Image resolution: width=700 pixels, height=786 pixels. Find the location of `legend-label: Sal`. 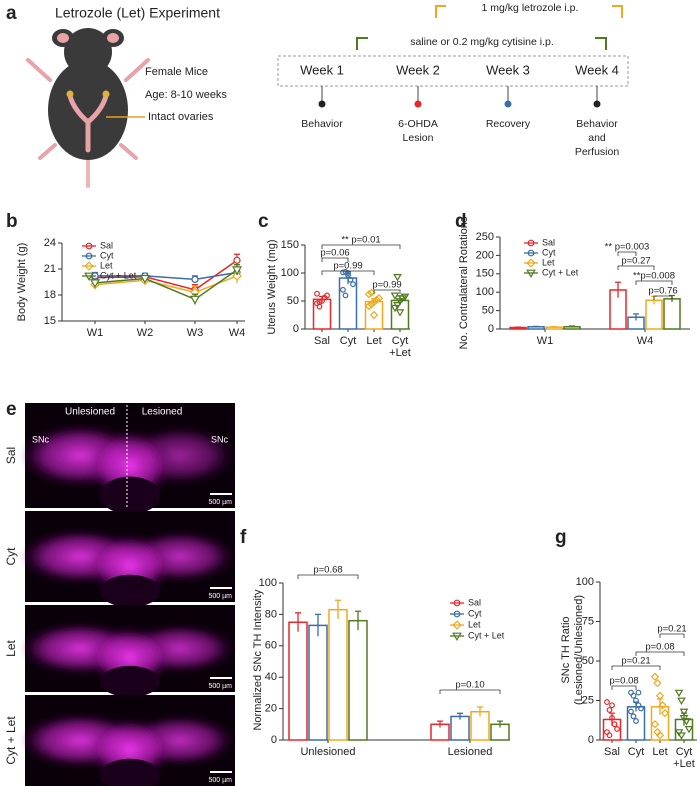

legend-label: Sal is located at coordinates (474, 602).